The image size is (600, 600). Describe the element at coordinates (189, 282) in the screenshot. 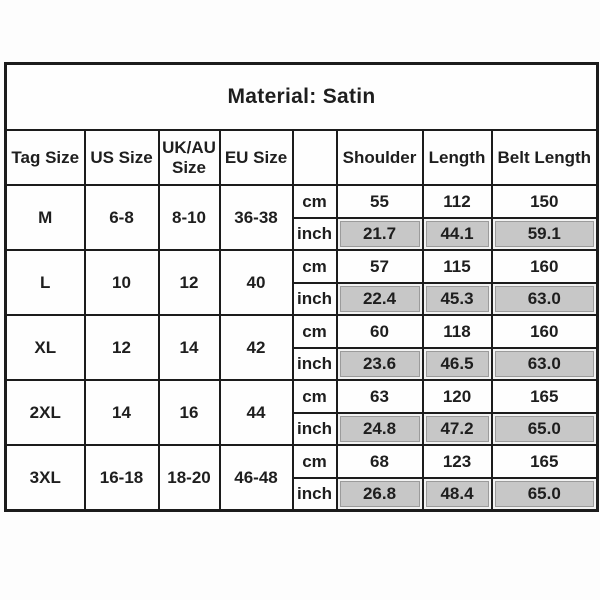

I see `uk-au-size-cell: 12` at that location.